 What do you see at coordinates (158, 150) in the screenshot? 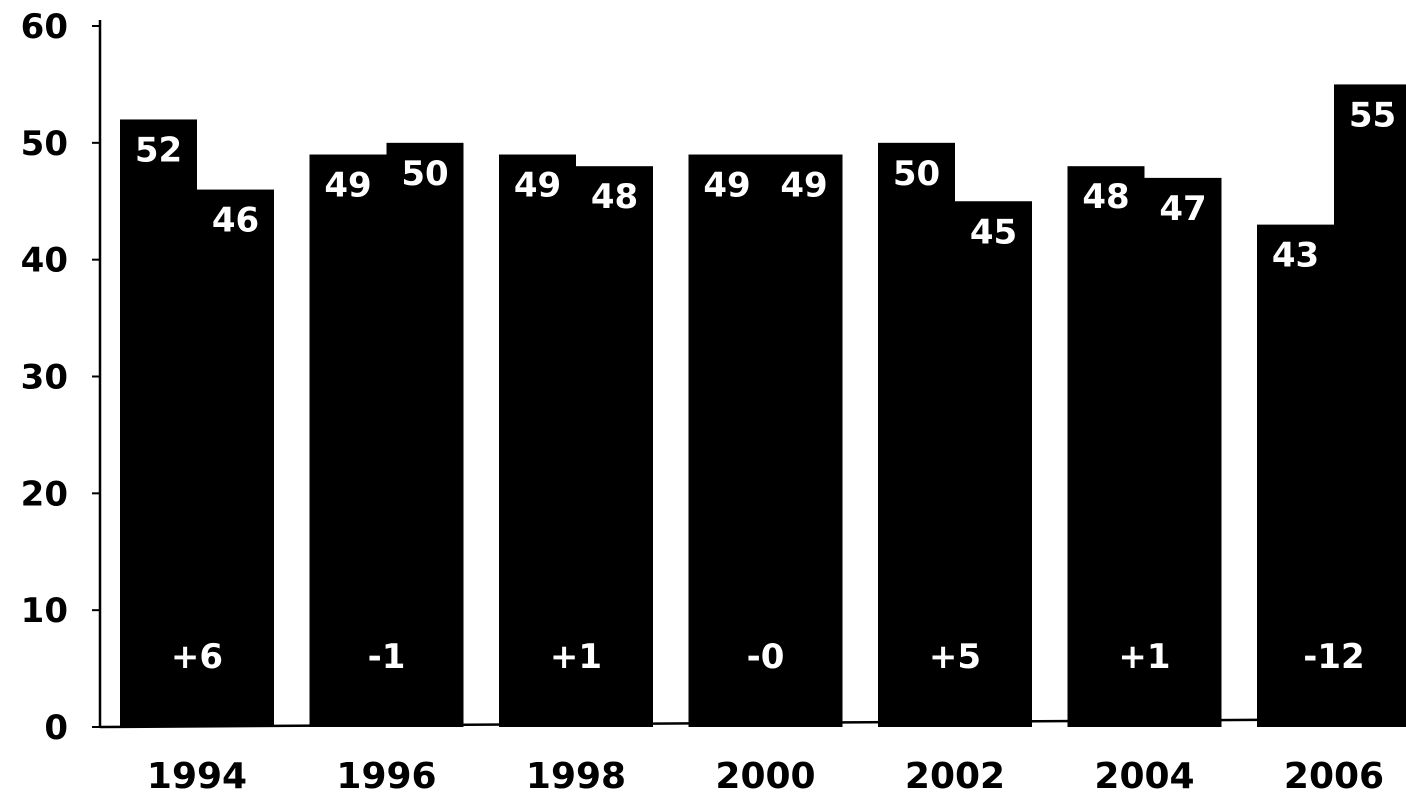
I see `bar-value-label: 52` at bounding box center [158, 150].